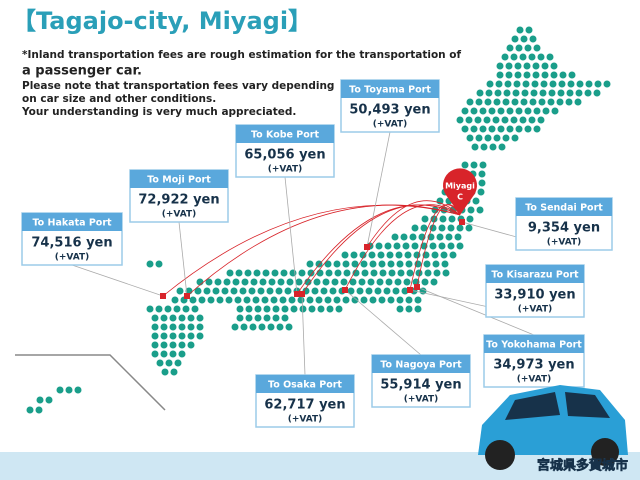  What do you see at coordinates (500, 455) in the screenshot?
I see `wheel` at bounding box center [500, 455].